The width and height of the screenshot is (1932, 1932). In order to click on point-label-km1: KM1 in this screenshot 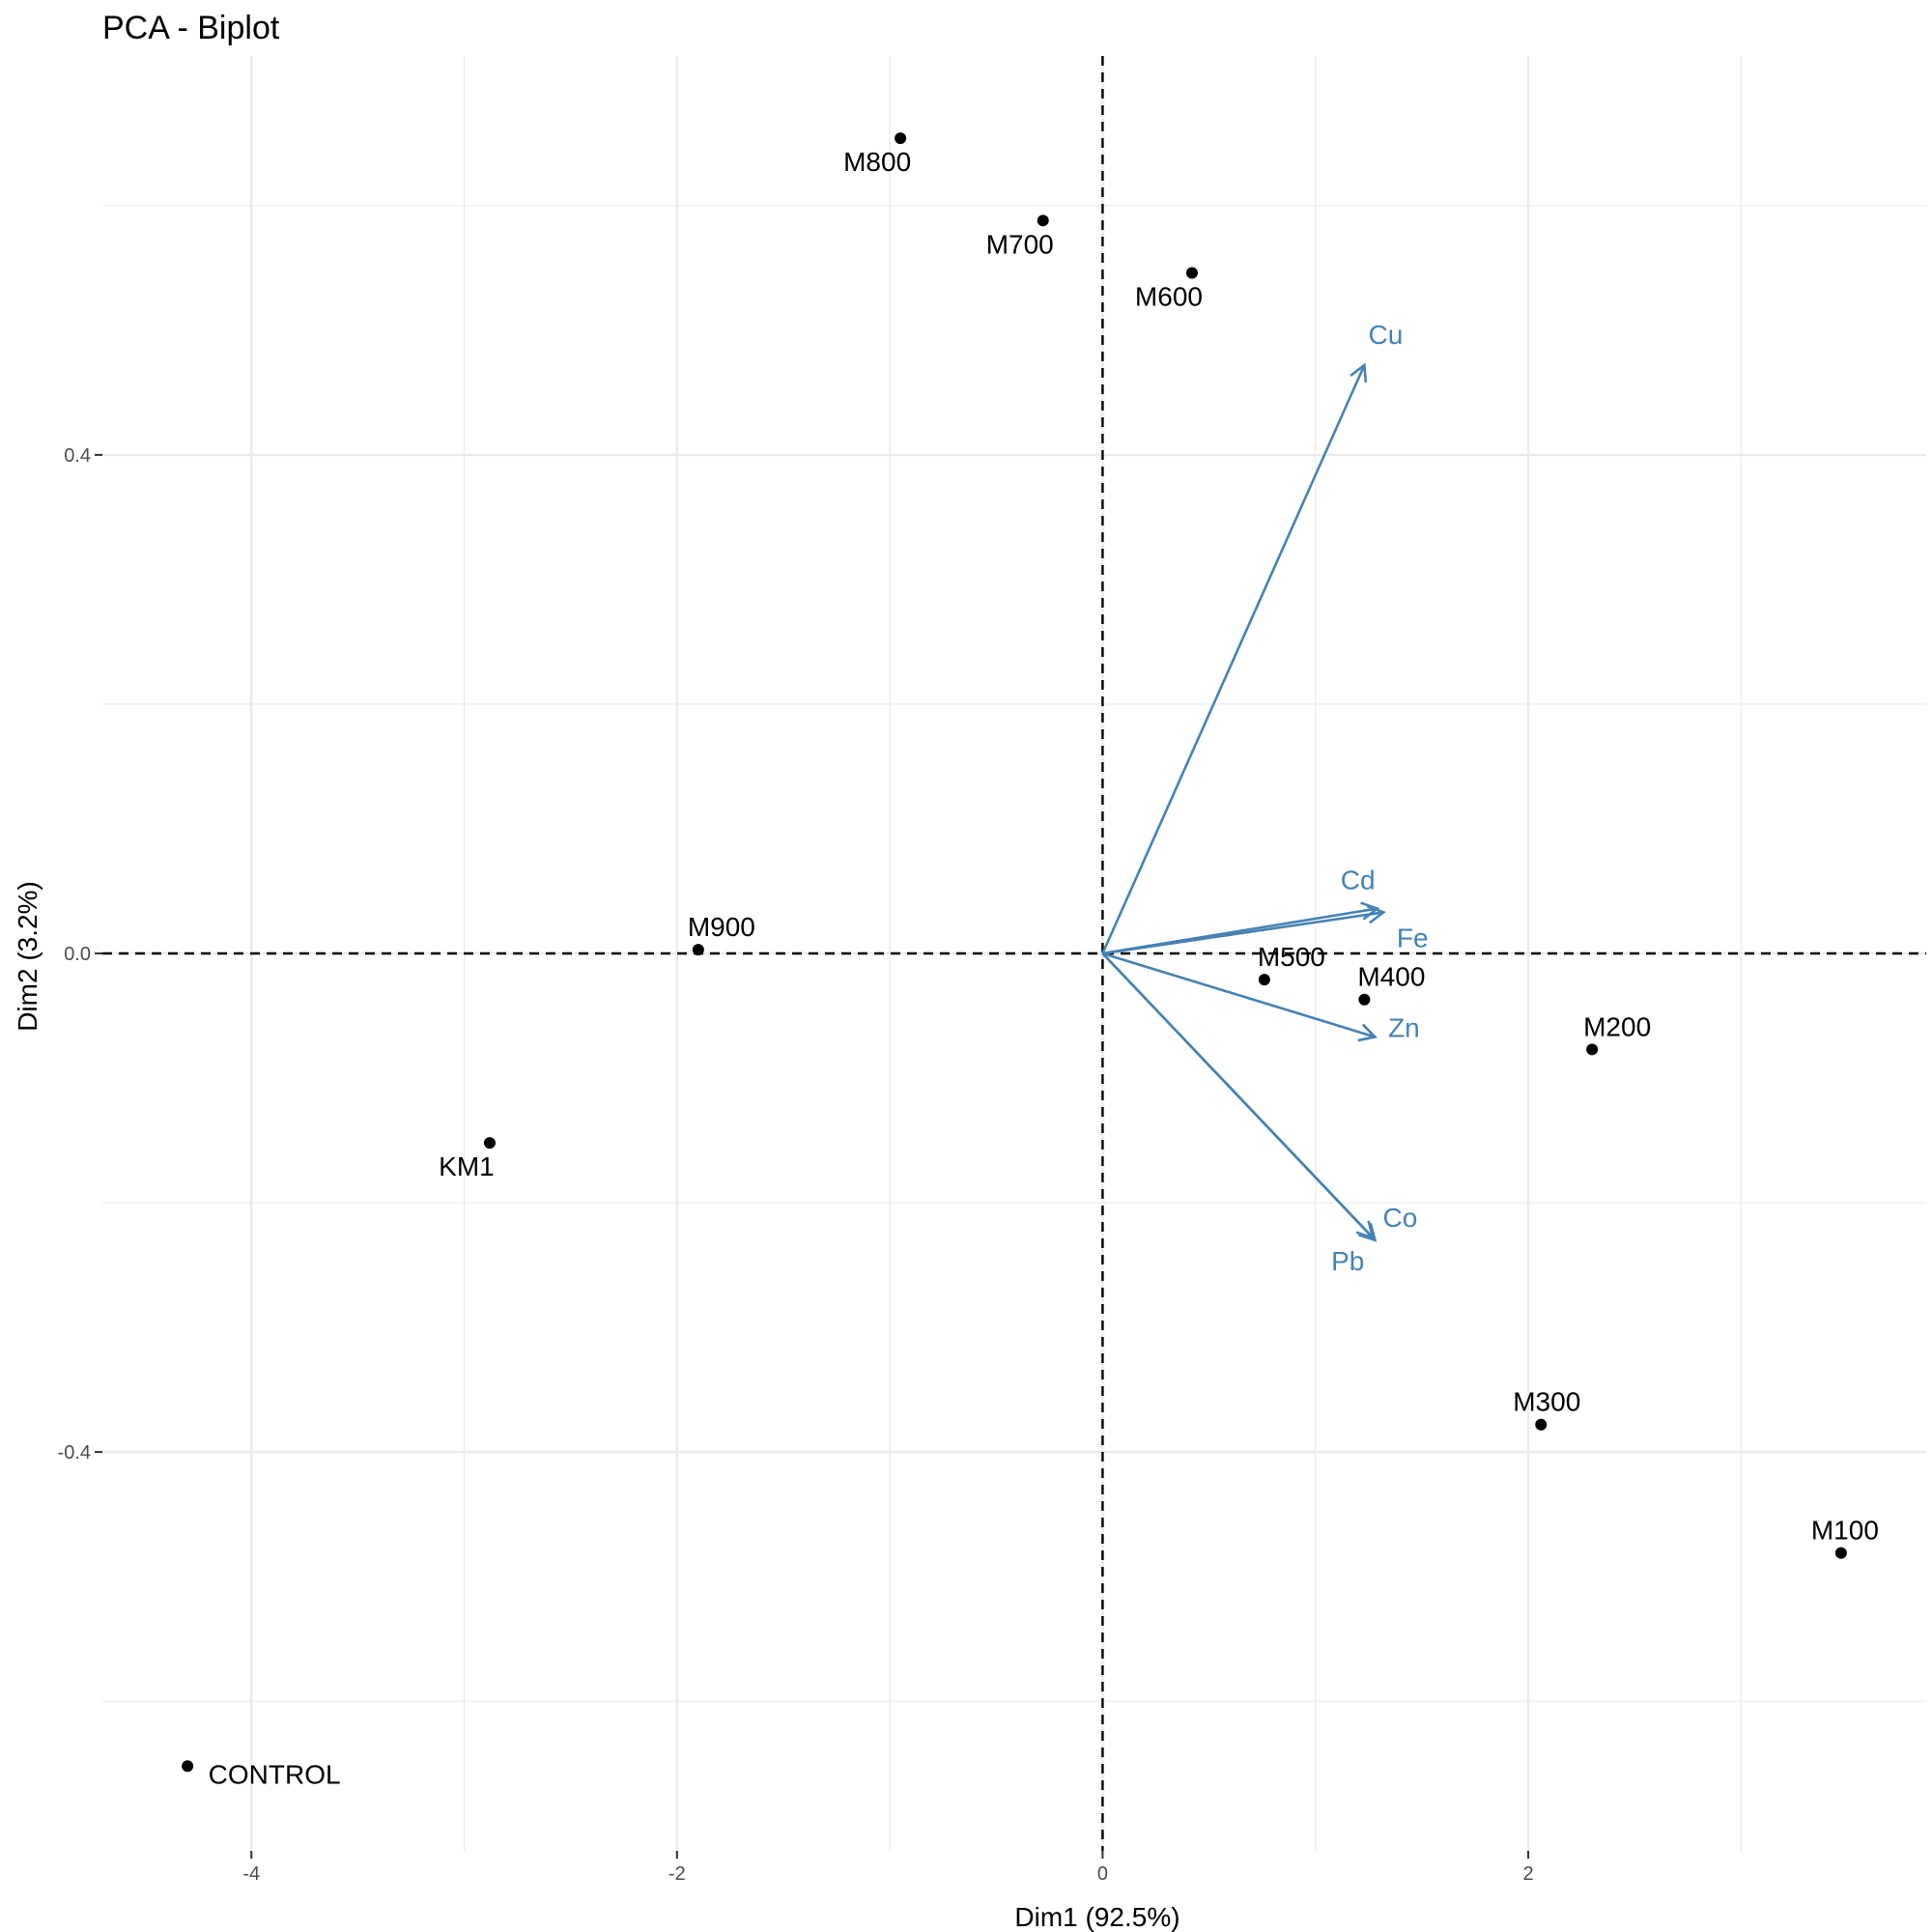, I will do `click(467, 1166)`.